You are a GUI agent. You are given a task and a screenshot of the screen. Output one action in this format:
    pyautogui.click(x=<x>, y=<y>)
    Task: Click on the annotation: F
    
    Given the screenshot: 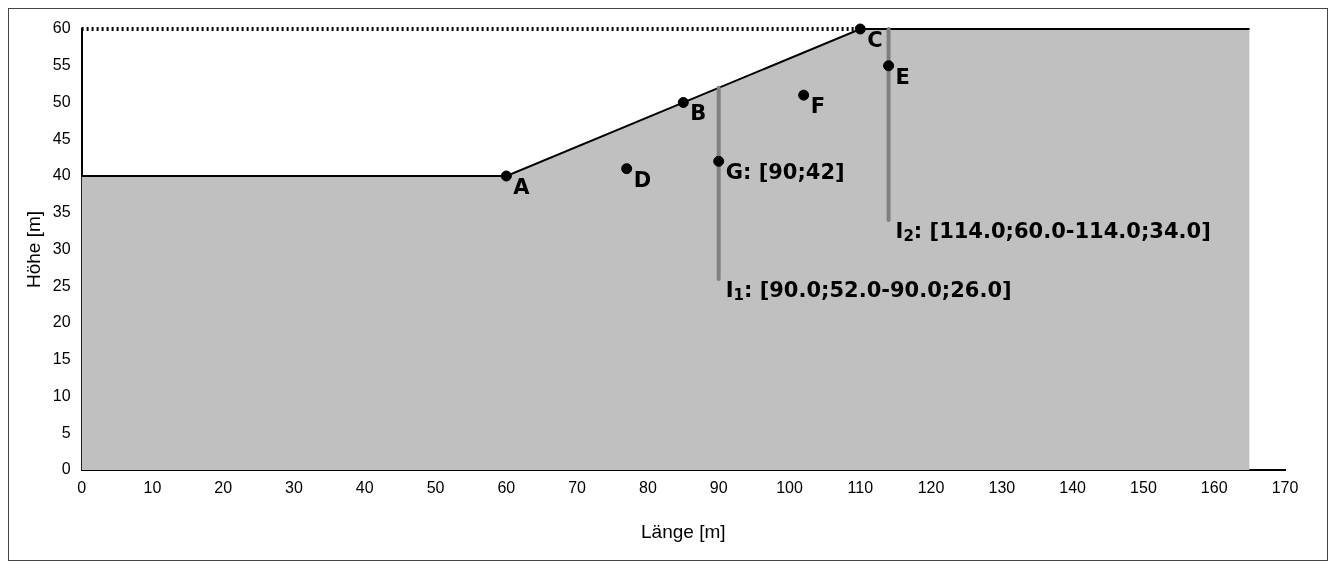 What is the action you would take?
    pyautogui.click(x=817, y=106)
    